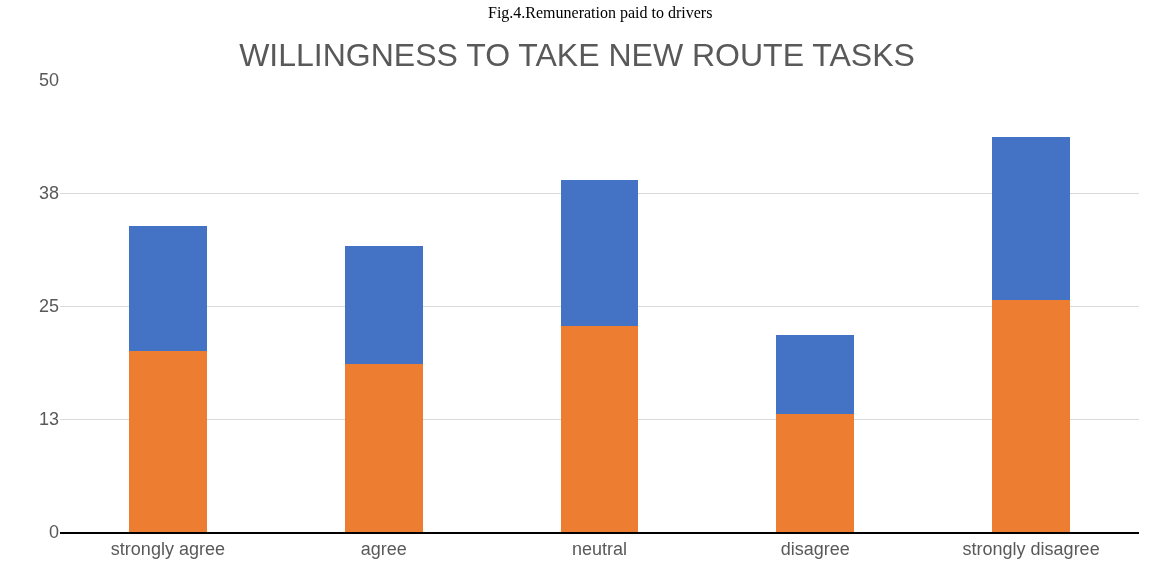 This screenshot has width=1154, height=577. Describe the element at coordinates (48, 306) in the screenshot. I see `y-tick-label: 25` at that location.